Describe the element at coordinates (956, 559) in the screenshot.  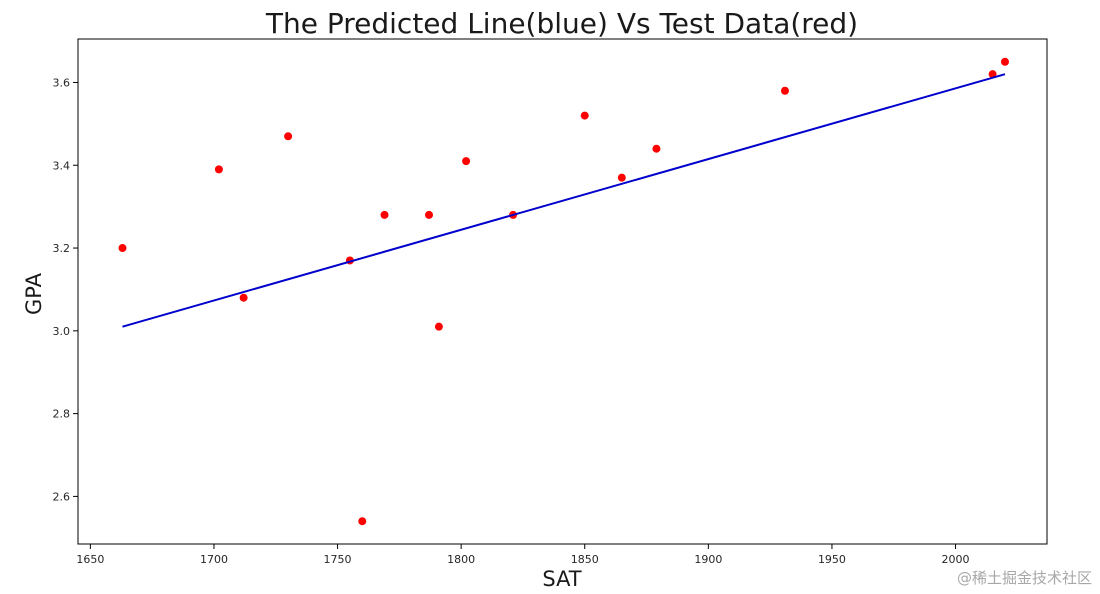
I see `x-tick-label: 2000` at that location.